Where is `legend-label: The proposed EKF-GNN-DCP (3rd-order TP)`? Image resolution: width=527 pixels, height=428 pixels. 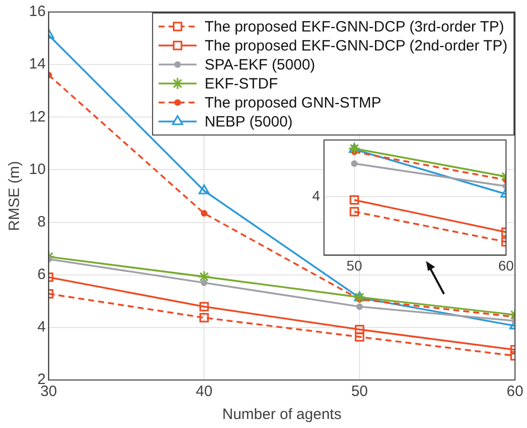 legend-label: The proposed EKF-GNN-DCP (3rd-order TP) is located at coordinates (354, 27).